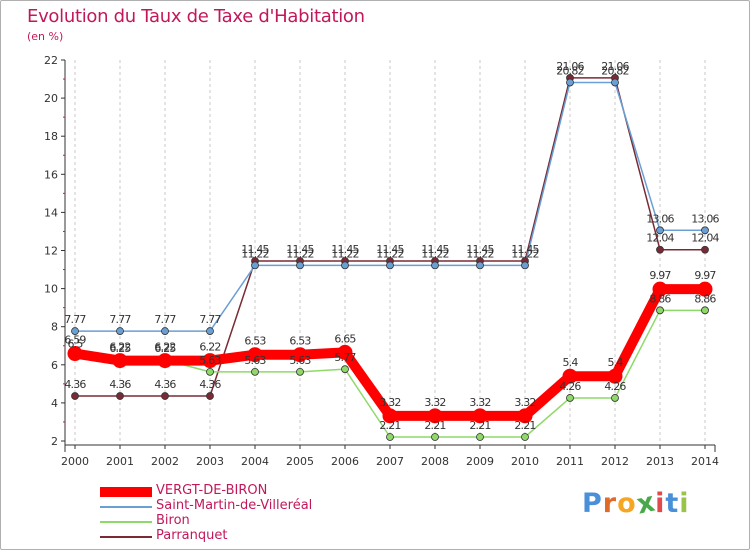 The image size is (750, 550). What do you see at coordinates (345, 357) in the screenshot?
I see `data-label: 5.77` at bounding box center [345, 357].